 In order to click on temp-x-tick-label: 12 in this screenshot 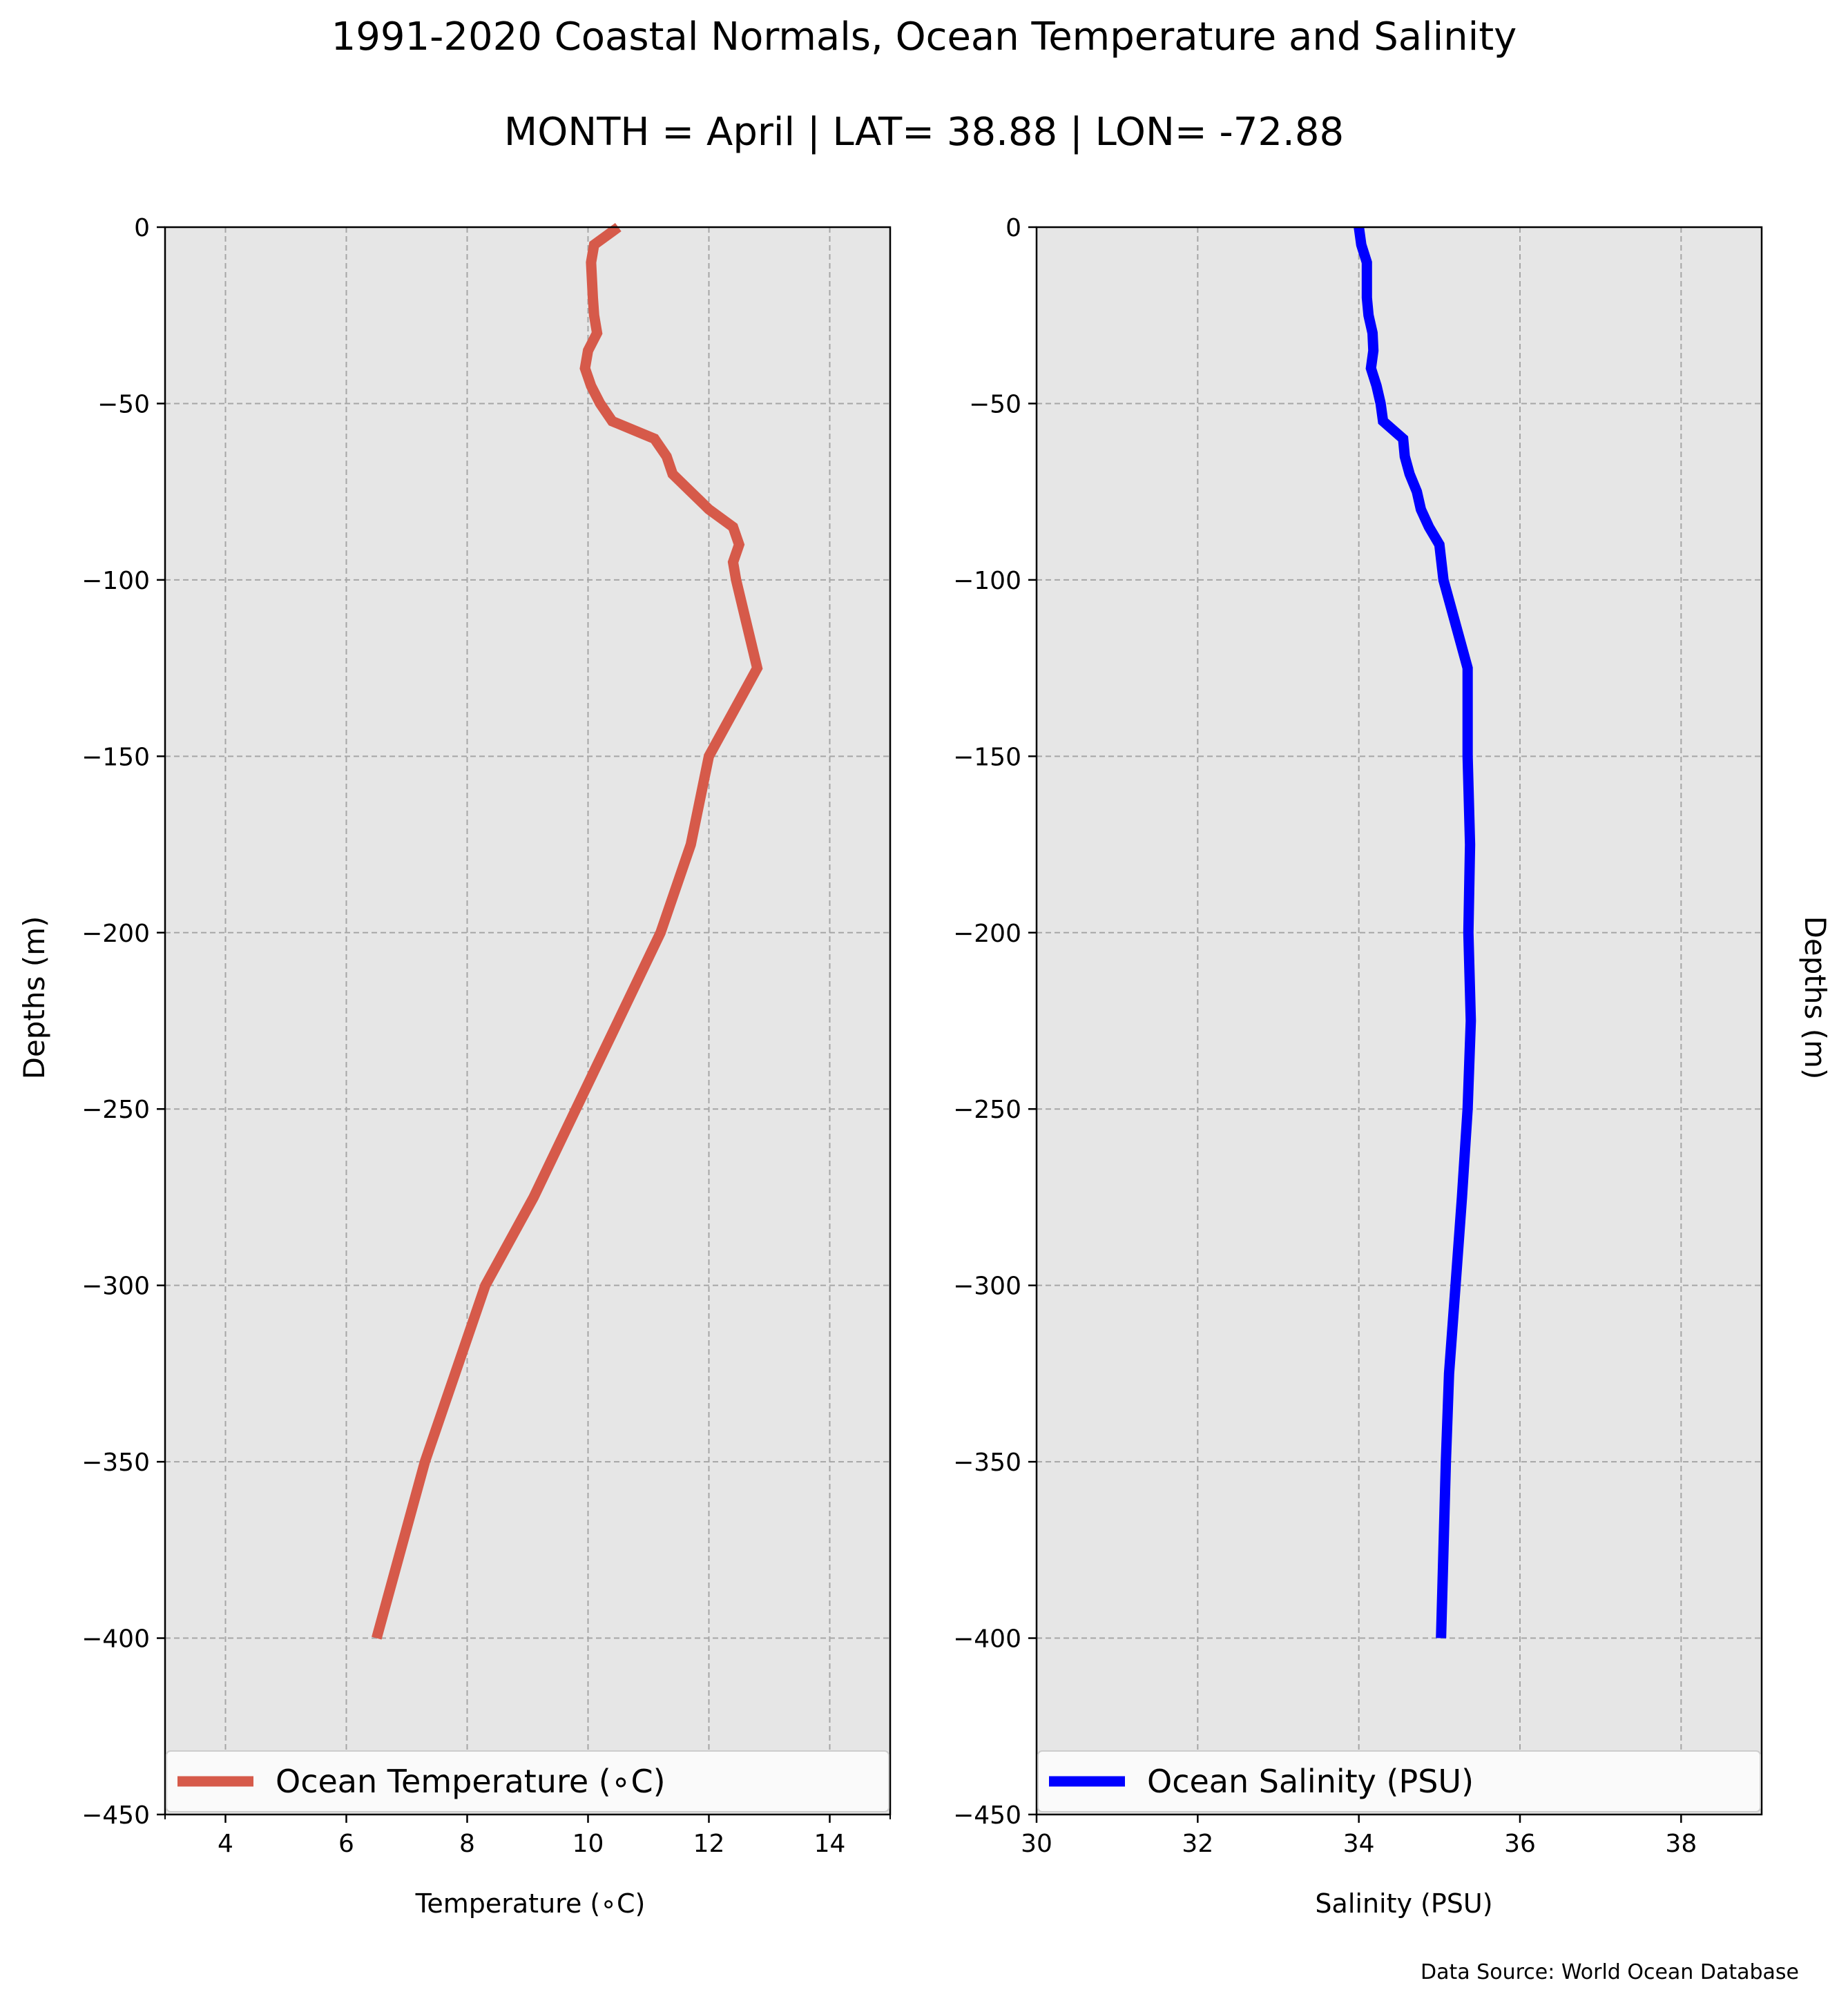, I will do `click(709, 1844)`.